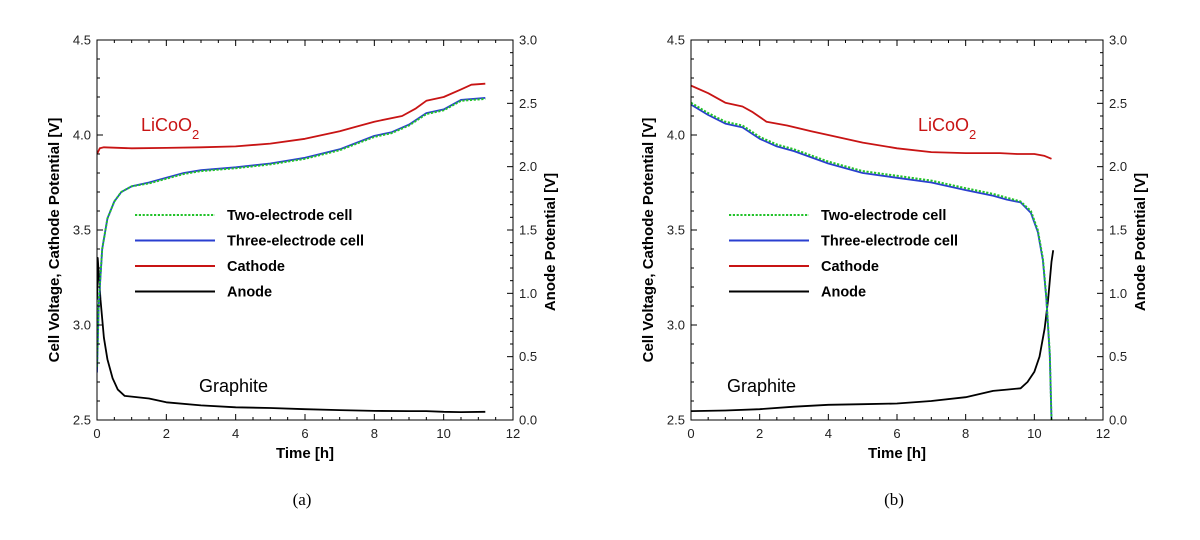 This screenshot has height=540, width=1200. Describe the element at coordinates (648, 240) in the screenshot. I see `y-axis-label-b: Cell Voltage, Cathode Potential [V]` at that location.